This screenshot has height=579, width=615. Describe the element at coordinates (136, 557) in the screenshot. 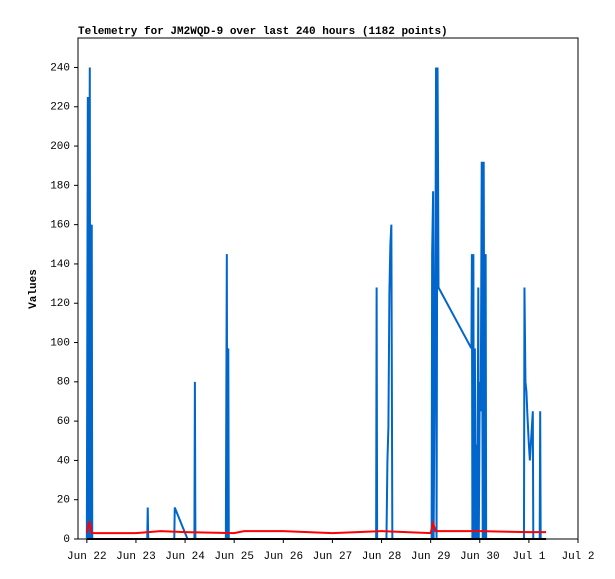

I see `x-tick-label: Jun 23` at that location.